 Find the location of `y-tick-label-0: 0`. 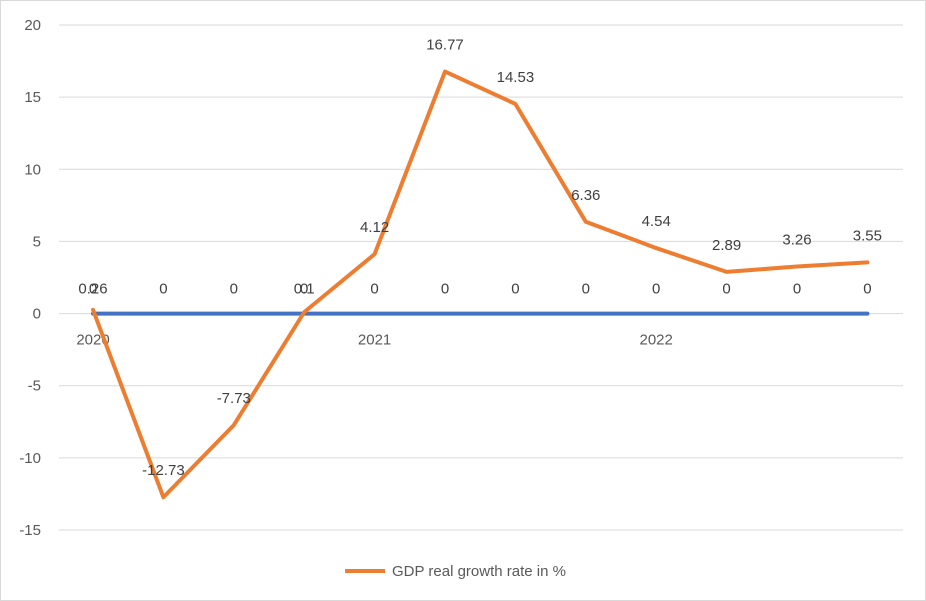

y-tick-label-0: 0 is located at coordinates (37, 314).